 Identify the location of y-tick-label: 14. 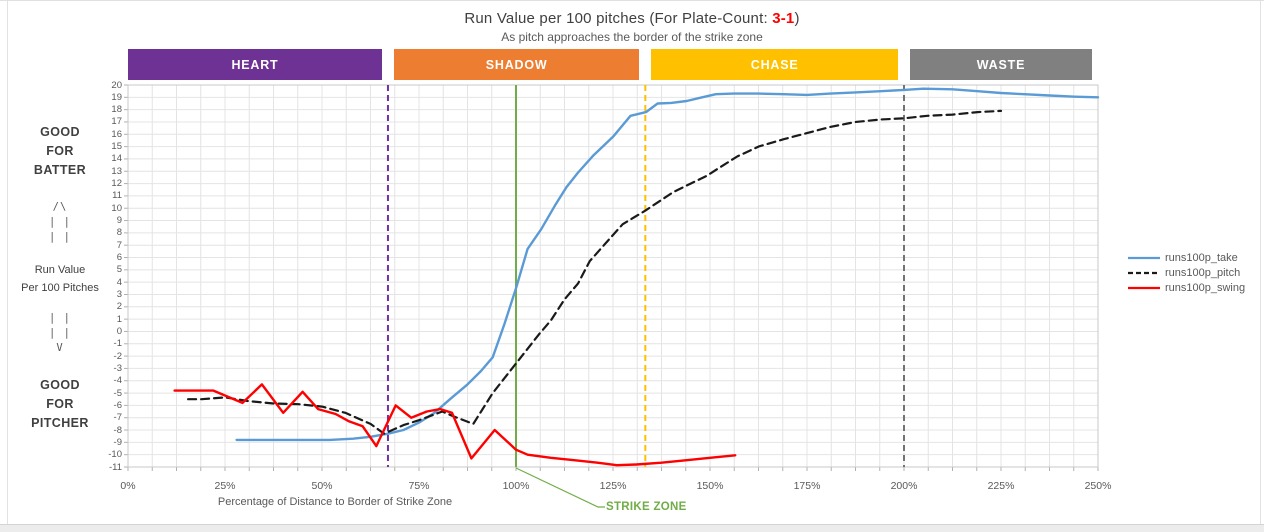
(116, 159).